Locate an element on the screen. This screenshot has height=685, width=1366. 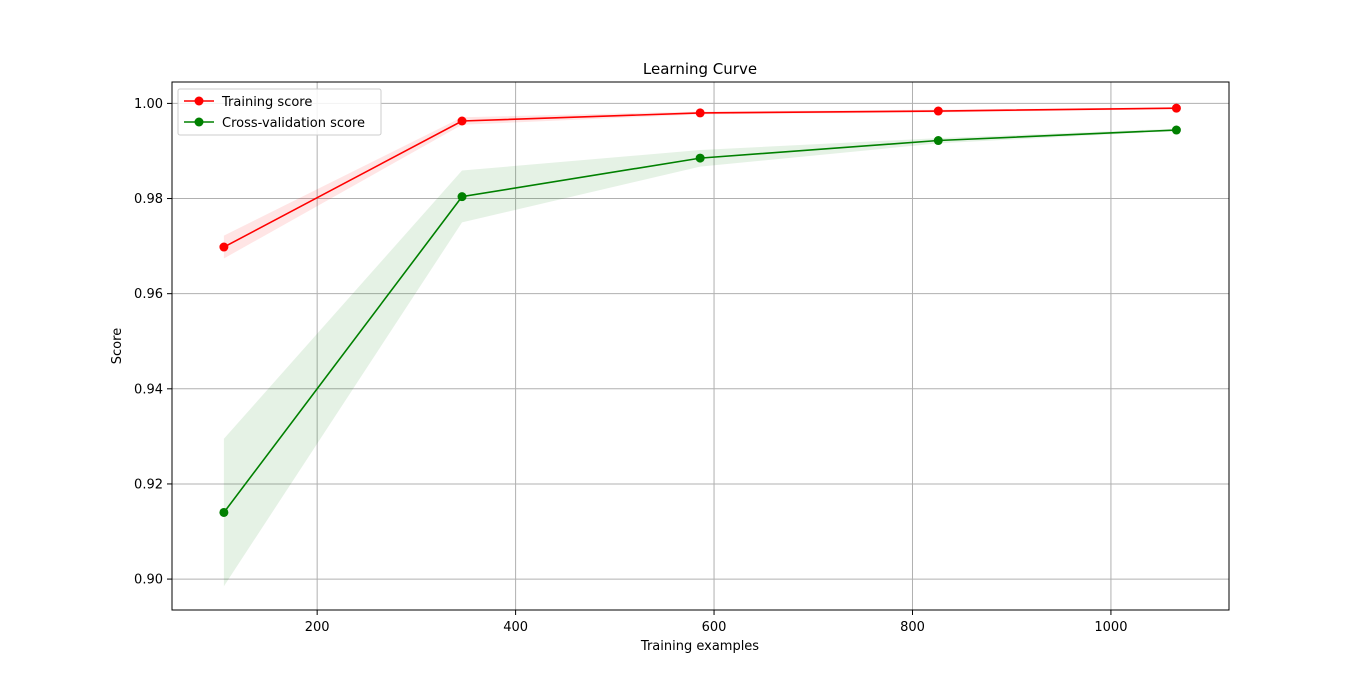
x-tick-label: 800 is located at coordinates (912, 627).